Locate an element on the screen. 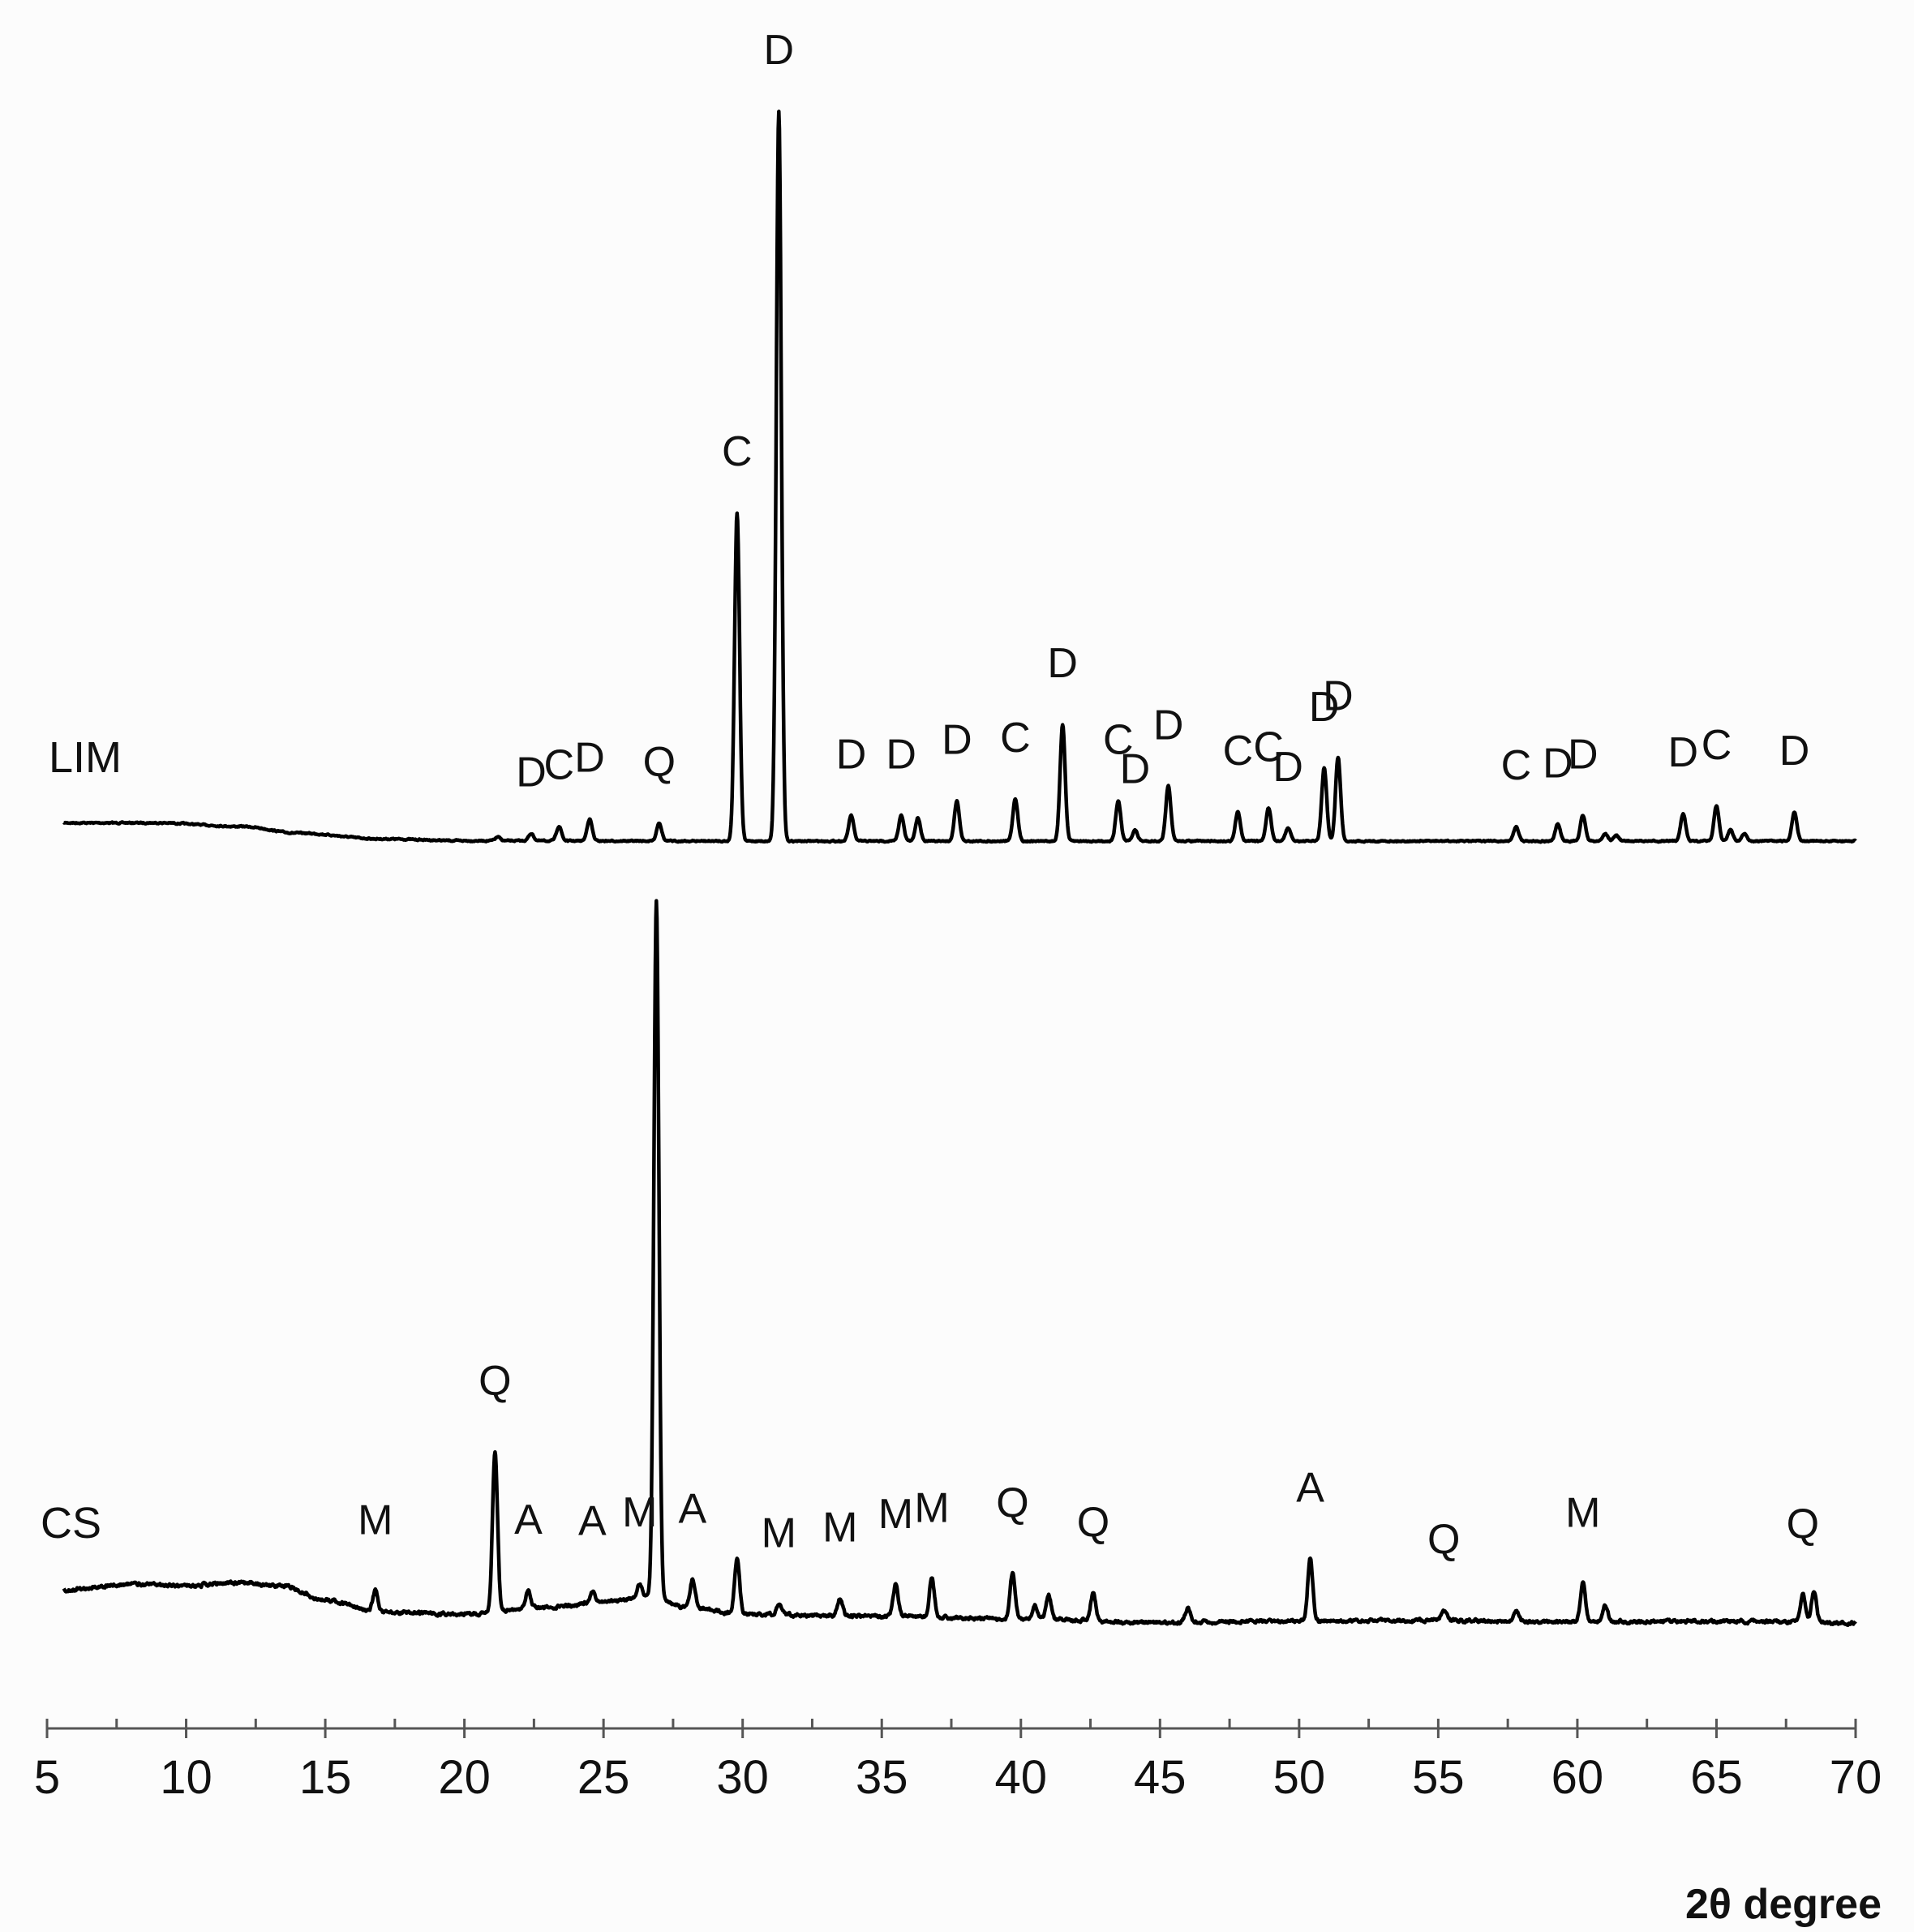 The width and height of the screenshot is (1914, 1932). x-tick-label: 40 is located at coordinates (1021, 1777).